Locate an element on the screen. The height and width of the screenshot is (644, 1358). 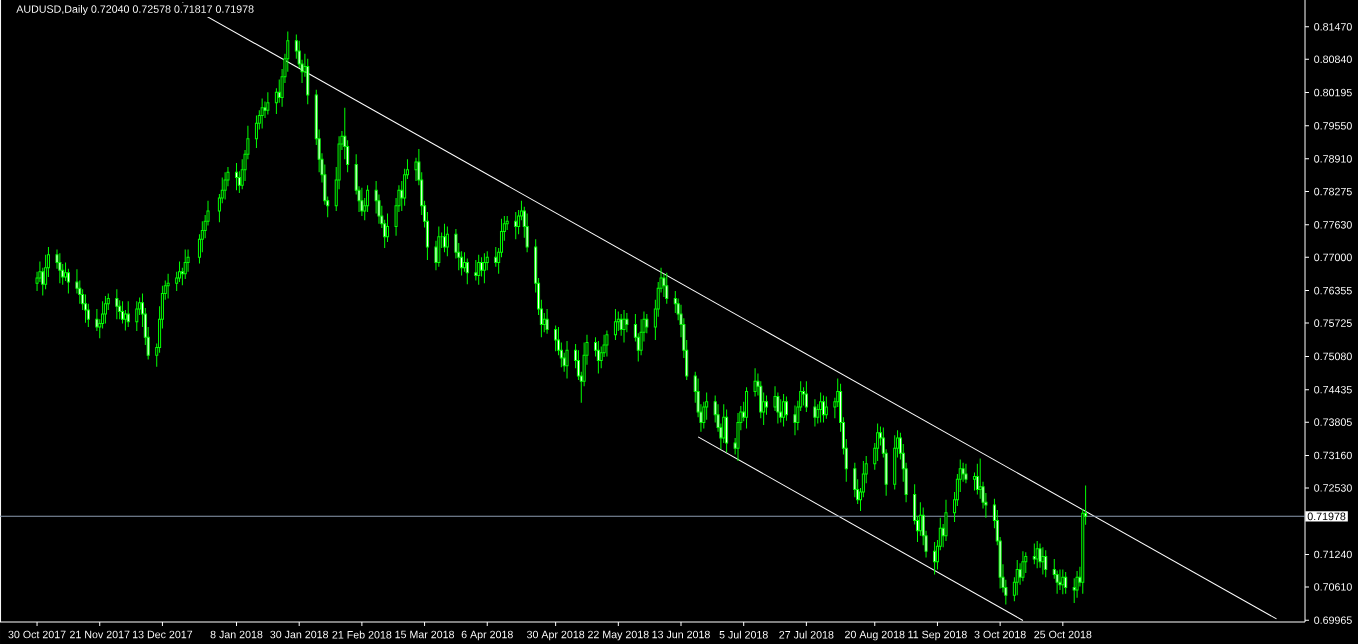
y-tick-label: 0.77630 is located at coordinates (1333, 225).